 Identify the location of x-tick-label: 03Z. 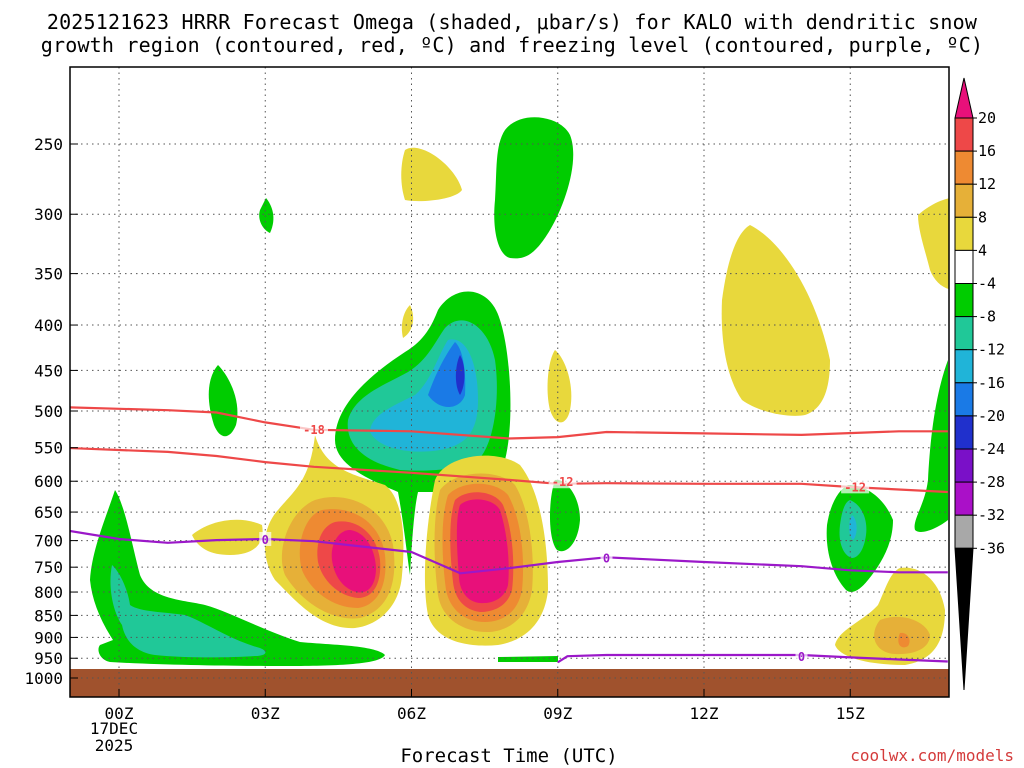
(265, 713).